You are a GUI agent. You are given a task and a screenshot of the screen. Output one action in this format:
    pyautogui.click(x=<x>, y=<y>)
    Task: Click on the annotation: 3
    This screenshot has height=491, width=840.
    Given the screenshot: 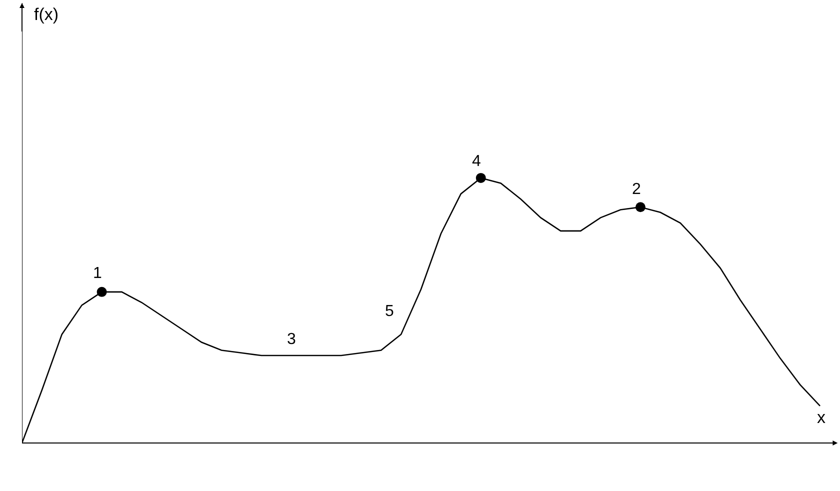 What is the action you would take?
    pyautogui.click(x=291, y=339)
    